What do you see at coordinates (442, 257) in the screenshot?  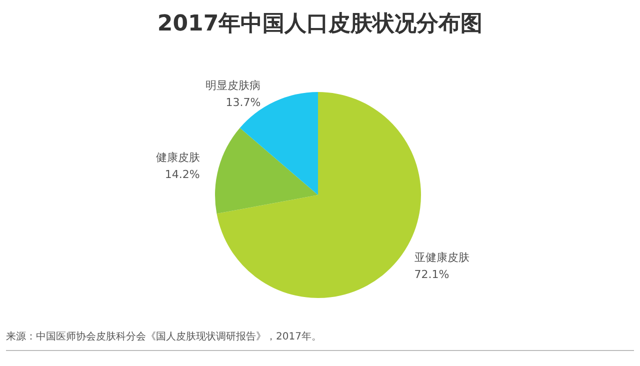 I see `slice-label: 亚健康皮肤` at bounding box center [442, 257].